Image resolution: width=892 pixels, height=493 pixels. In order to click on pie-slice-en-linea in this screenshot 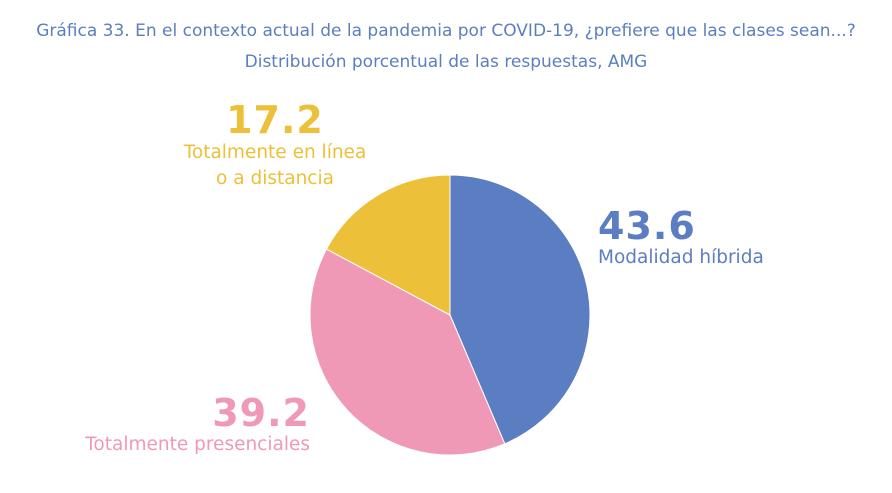, I will do `click(388, 245)`.